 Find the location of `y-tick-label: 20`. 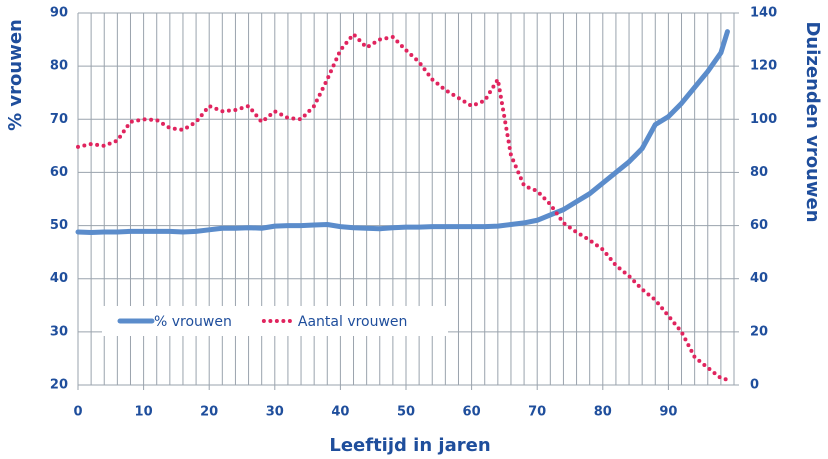

y-tick-label: 20 is located at coordinates (59, 385).